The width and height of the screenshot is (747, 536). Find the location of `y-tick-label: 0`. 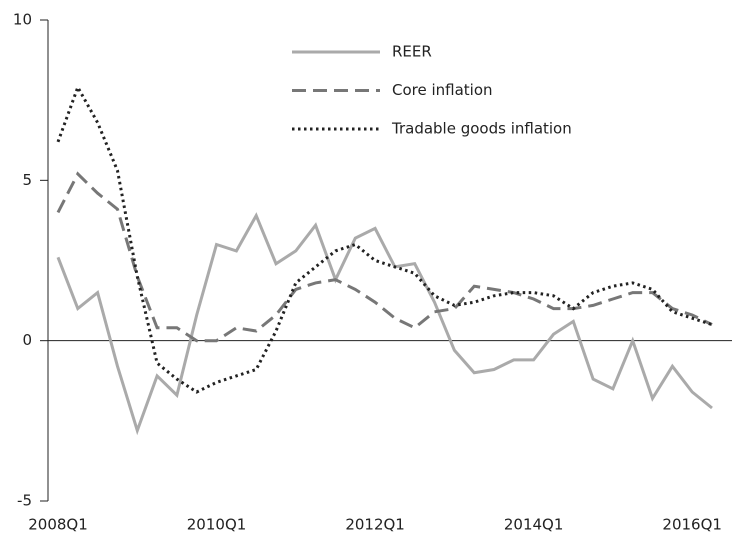

y-tick-label: 0 is located at coordinates (27, 340).